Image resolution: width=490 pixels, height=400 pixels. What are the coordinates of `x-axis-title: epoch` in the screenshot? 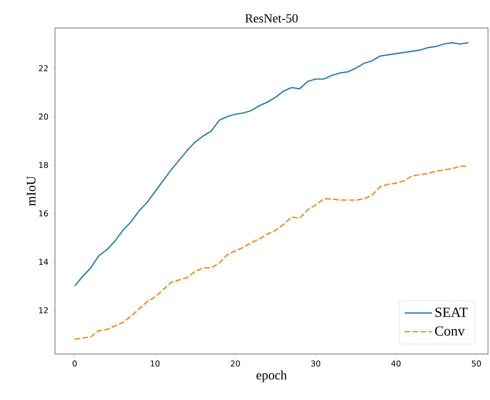 It's located at (271, 376).